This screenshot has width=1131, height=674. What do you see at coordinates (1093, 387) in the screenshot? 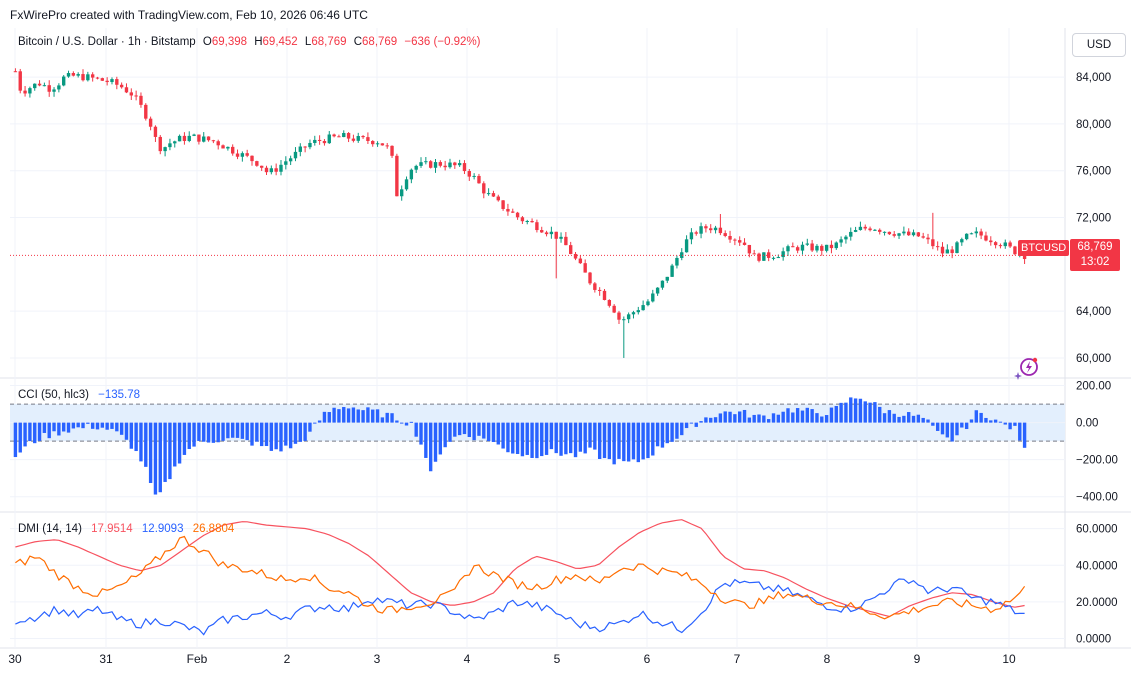
I see `cci-tick-label: 200.00` at bounding box center [1093, 387].